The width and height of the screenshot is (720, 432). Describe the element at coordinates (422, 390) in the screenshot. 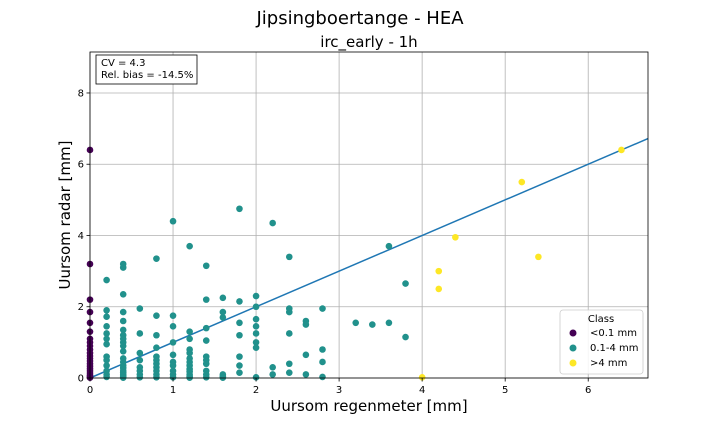

I see `x-tick-label: 4` at that location.